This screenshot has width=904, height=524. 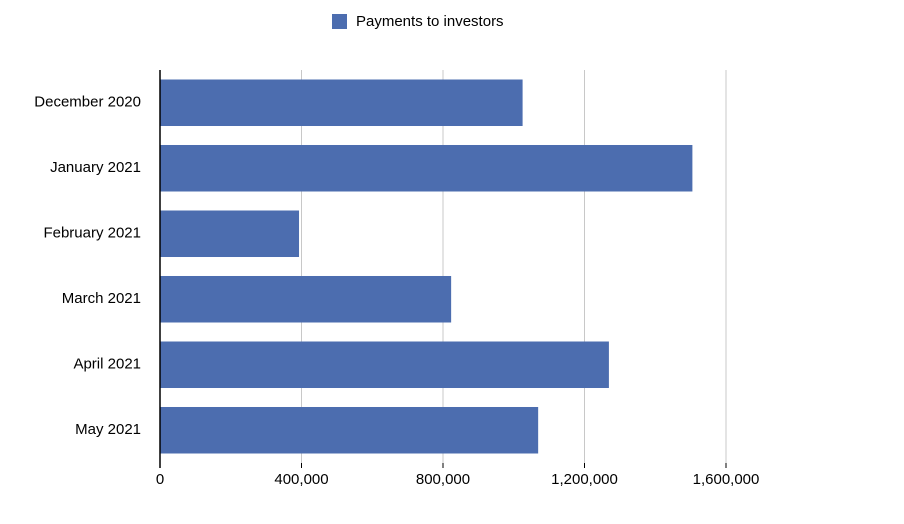 What do you see at coordinates (430, 21) in the screenshot?
I see `legend-label: Payments to investors` at bounding box center [430, 21].